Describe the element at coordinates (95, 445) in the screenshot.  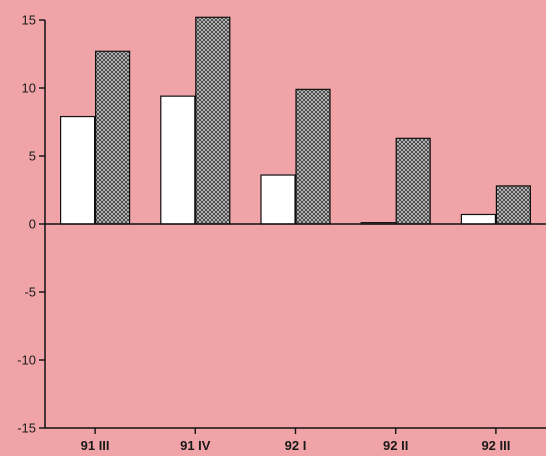
I see `x-tick-label: 91 III` at that location.